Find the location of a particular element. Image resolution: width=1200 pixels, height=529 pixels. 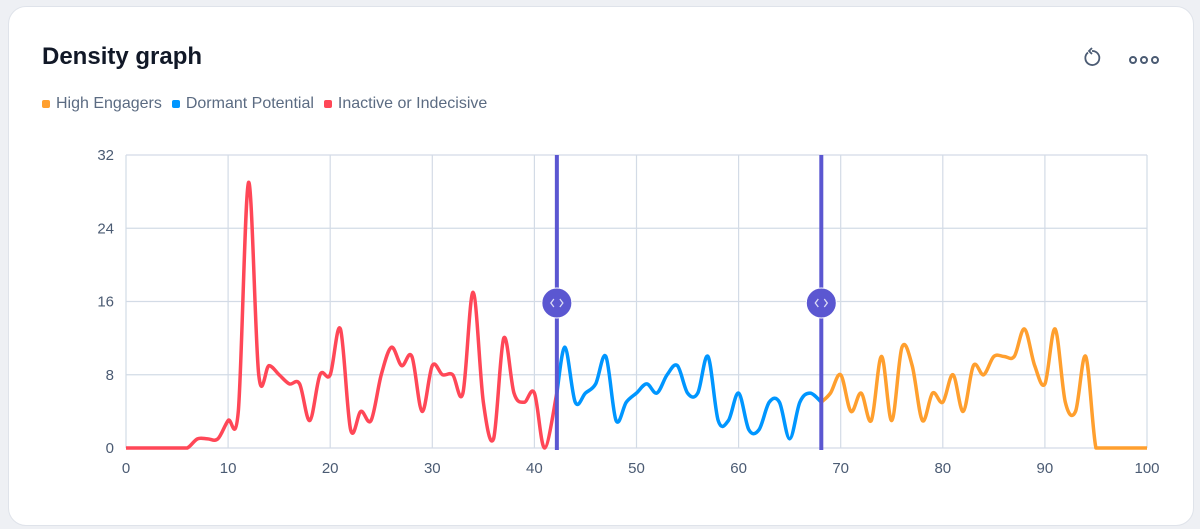

x-tick-label: 60 is located at coordinates (738, 468).